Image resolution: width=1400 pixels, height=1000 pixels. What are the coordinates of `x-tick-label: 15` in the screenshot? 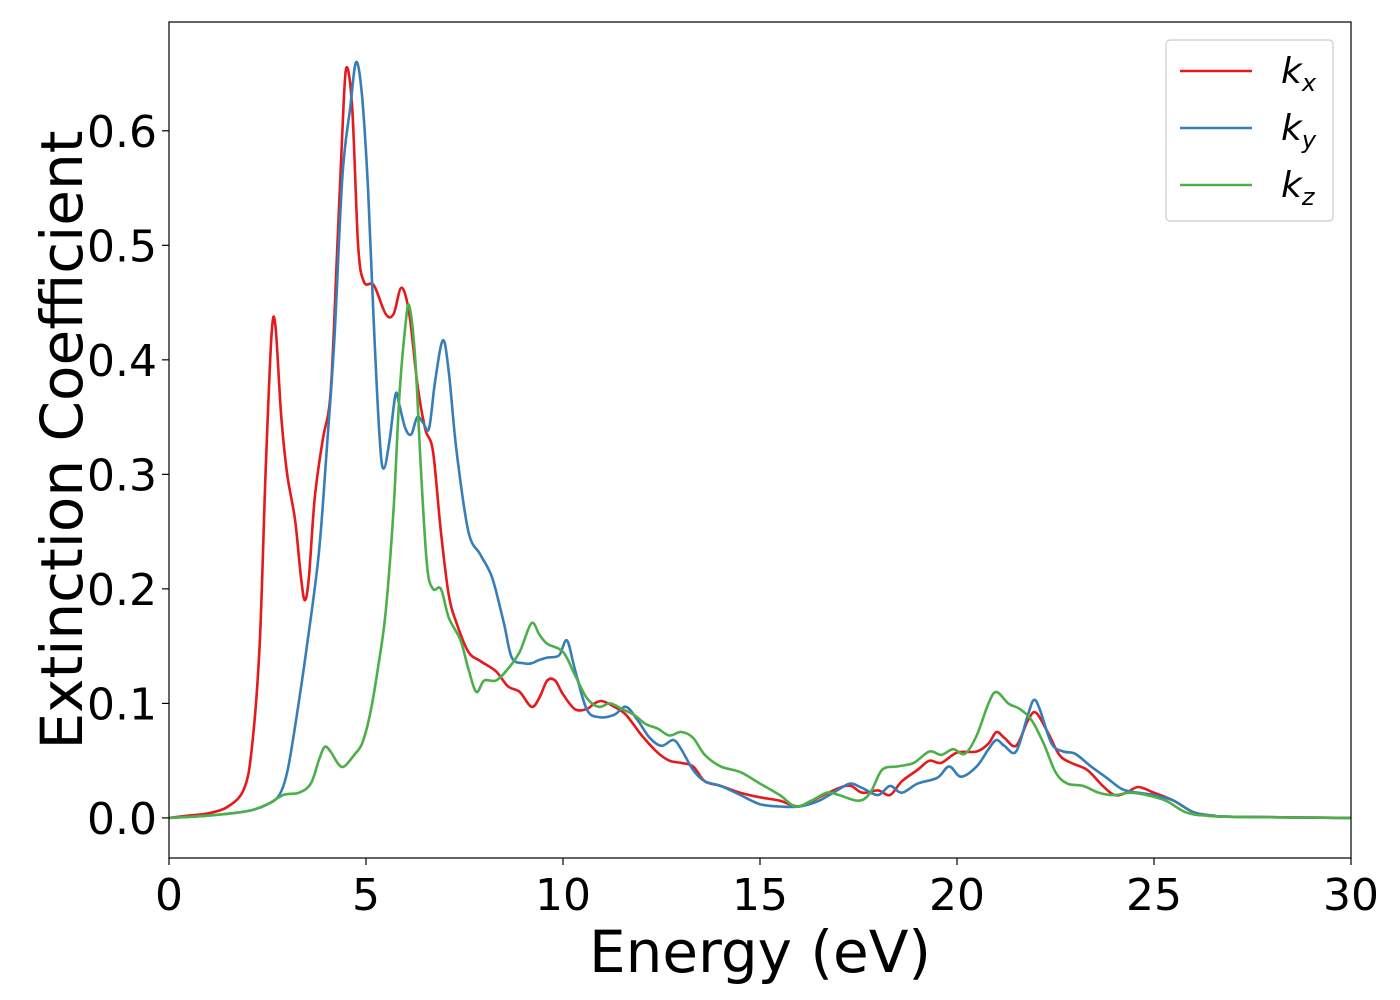 It's located at (760, 895).